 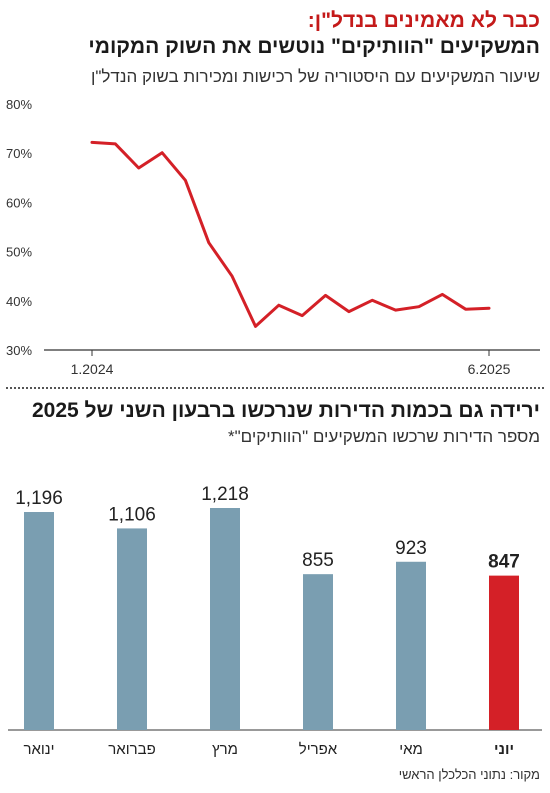 What do you see at coordinates (384, 436) in the screenshot?
I see `bar-chart-subtitle: מספר הדירות שרכשו המשקיעים "הוותיקים"*` at bounding box center [384, 436].